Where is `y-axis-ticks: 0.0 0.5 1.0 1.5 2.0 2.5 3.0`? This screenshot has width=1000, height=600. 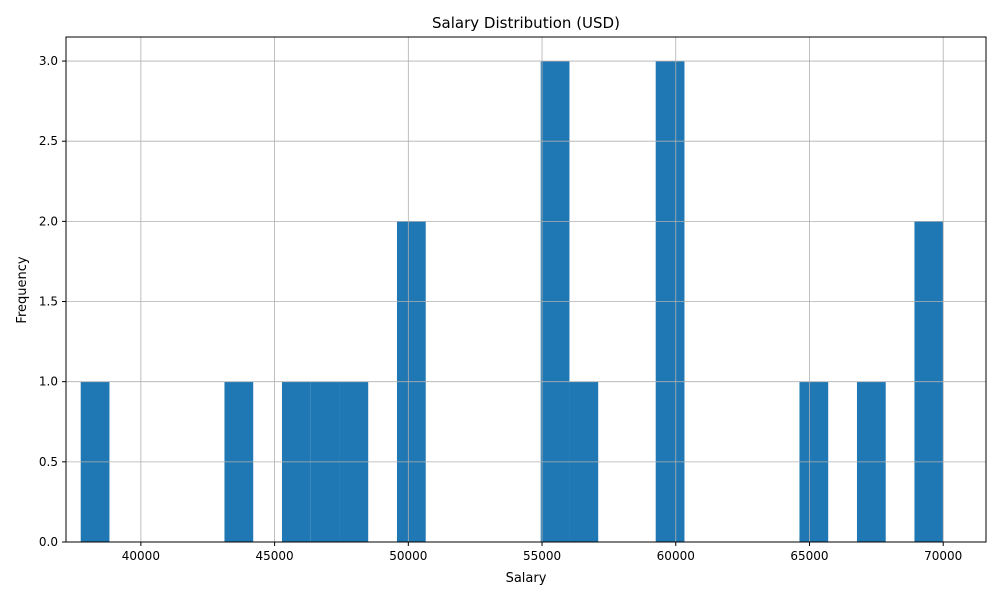 y-axis-ticks: 0.0 0.5 1.0 1.5 2.0 2.5 3.0 is located at coordinates (52, 301).